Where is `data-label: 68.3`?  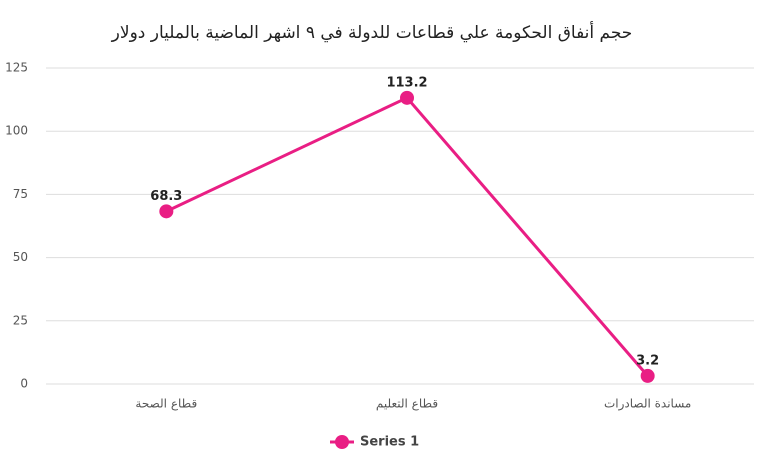
data-label: 68.3 is located at coordinates (166, 196).